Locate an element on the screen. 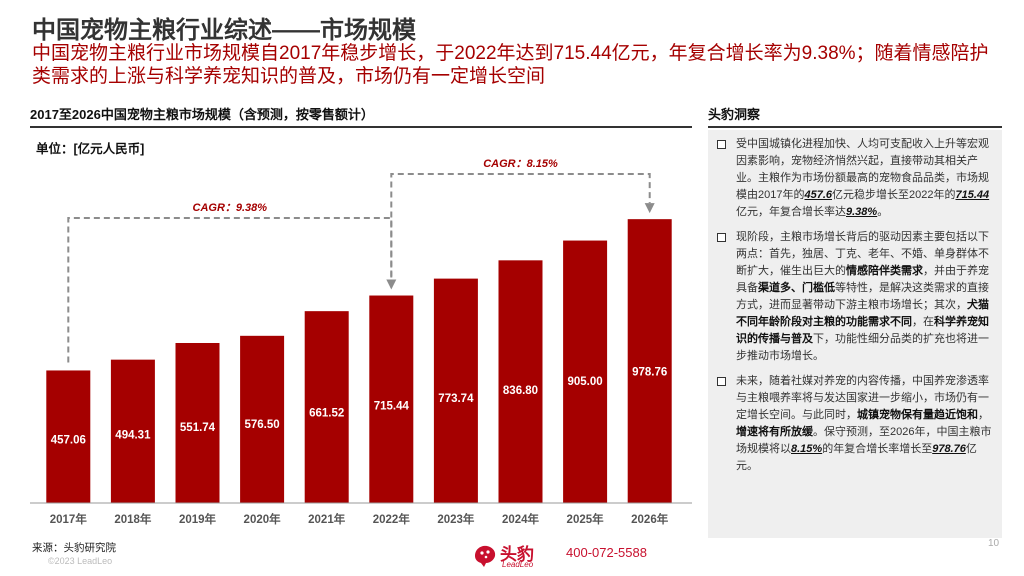 Image resolution: width=1024 pixels, height=576 pixels. x-axis-tick-label: 2019年 is located at coordinates (198, 519).